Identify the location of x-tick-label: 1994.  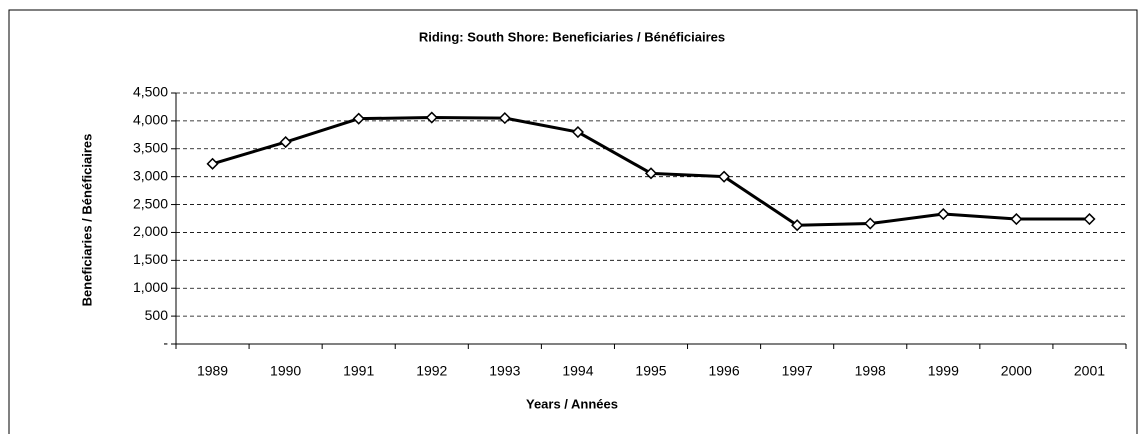
(577, 371).